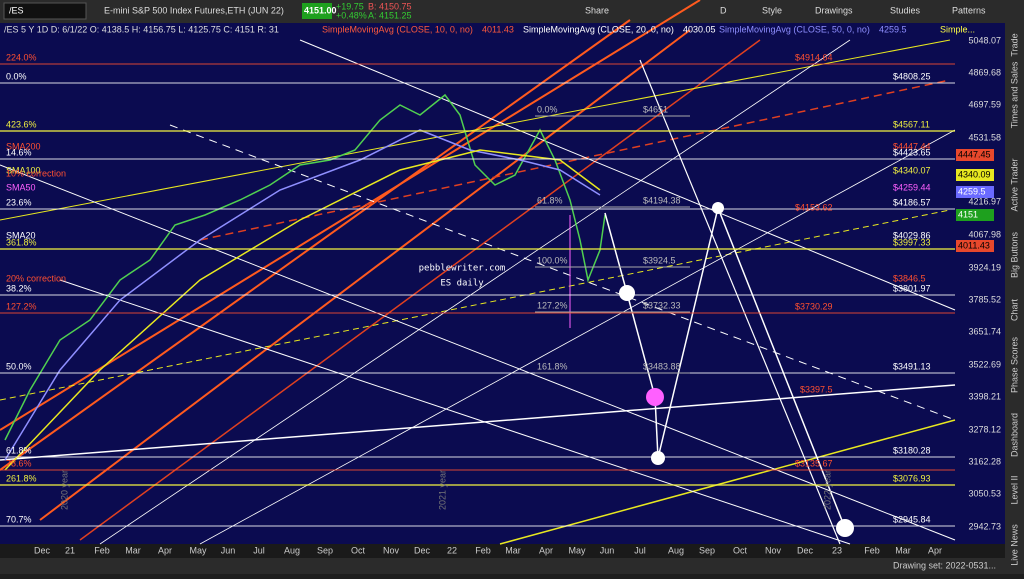 The height and width of the screenshot is (579, 1024). Describe the element at coordinates (834, 10) in the screenshot. I see `toolbar-button: Drawings` at that location.